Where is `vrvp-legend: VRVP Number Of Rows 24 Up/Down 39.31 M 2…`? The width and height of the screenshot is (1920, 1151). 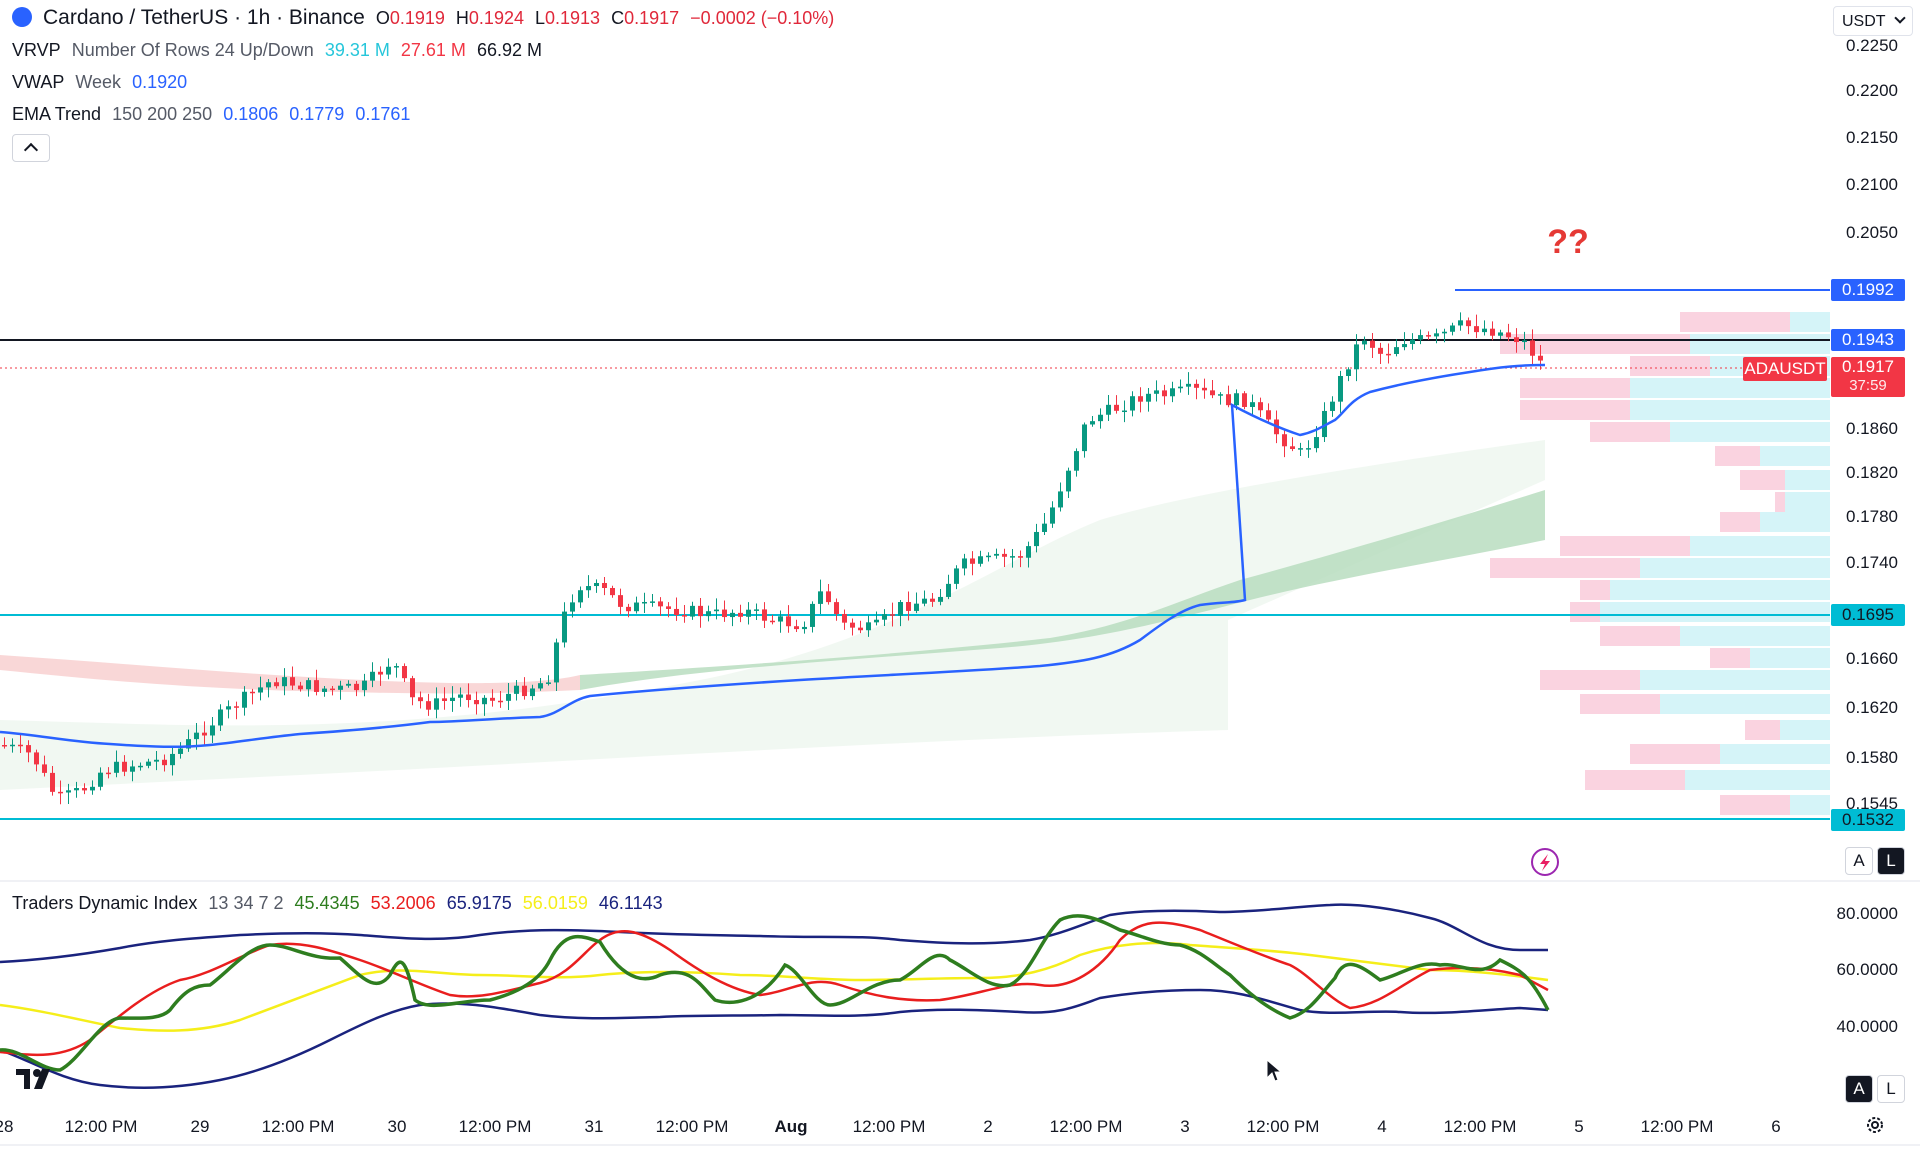
vrvp-legend: VRVP Number Of Rows 24 Up/Down 39.31 M 2… is located at coordinates (280, 50).